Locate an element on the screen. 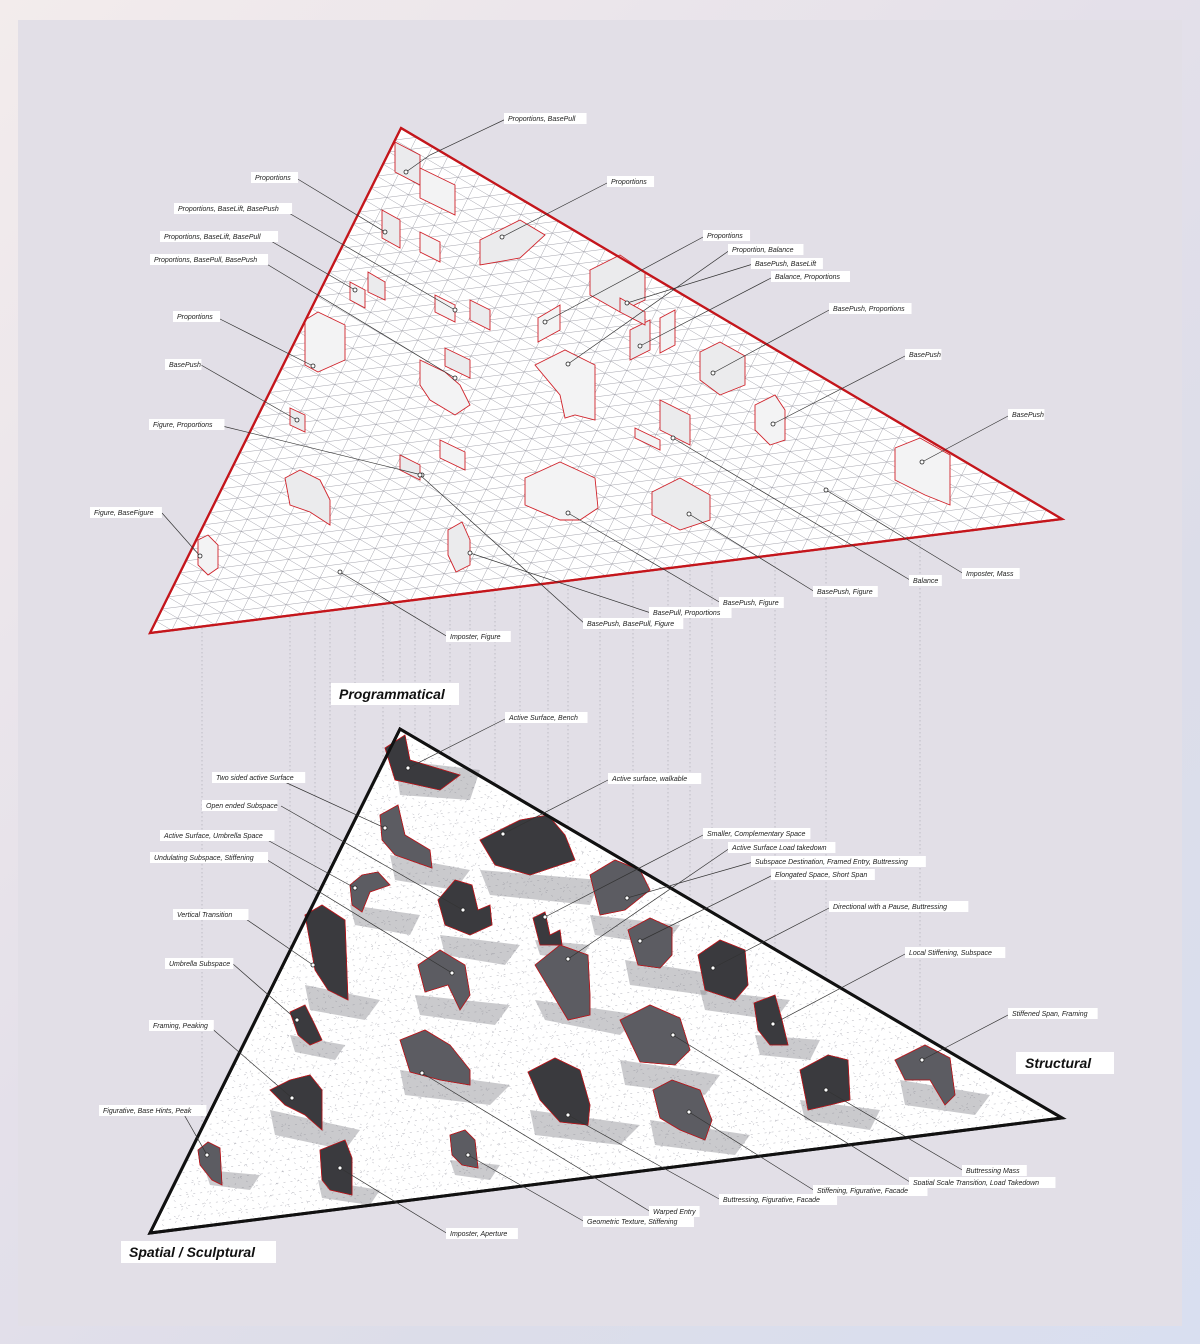 The image size is (1200, 1344). callout-label: BasePush, Proportions is located at coordinates (811, 339).